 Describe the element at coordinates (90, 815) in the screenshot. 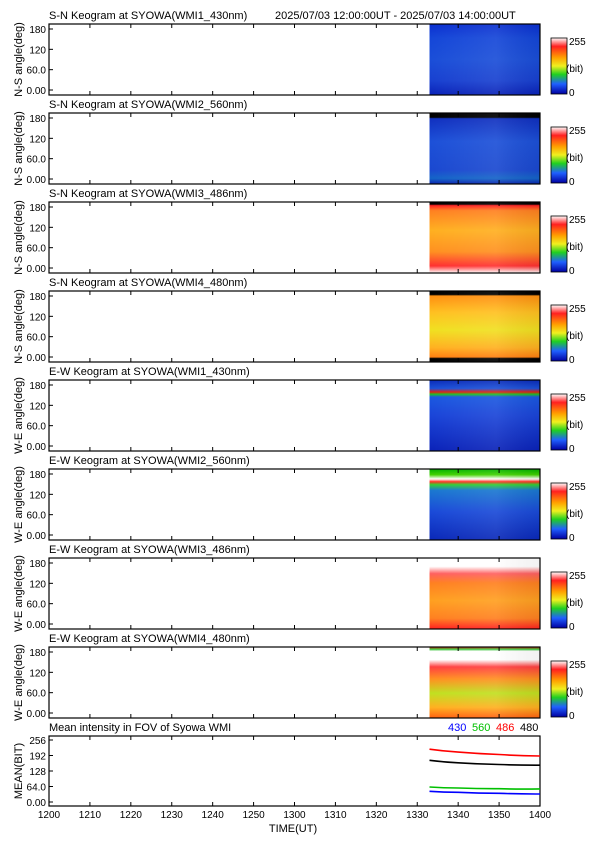

I see `x-tick-label: 1210` at that location.